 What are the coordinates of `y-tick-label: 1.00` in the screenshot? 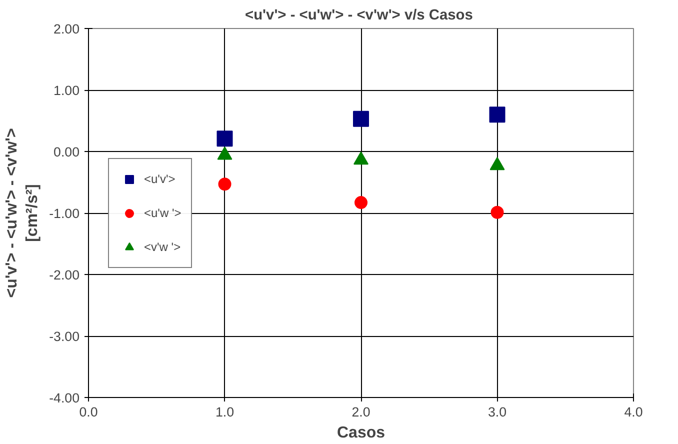 It's located at (67, 90).